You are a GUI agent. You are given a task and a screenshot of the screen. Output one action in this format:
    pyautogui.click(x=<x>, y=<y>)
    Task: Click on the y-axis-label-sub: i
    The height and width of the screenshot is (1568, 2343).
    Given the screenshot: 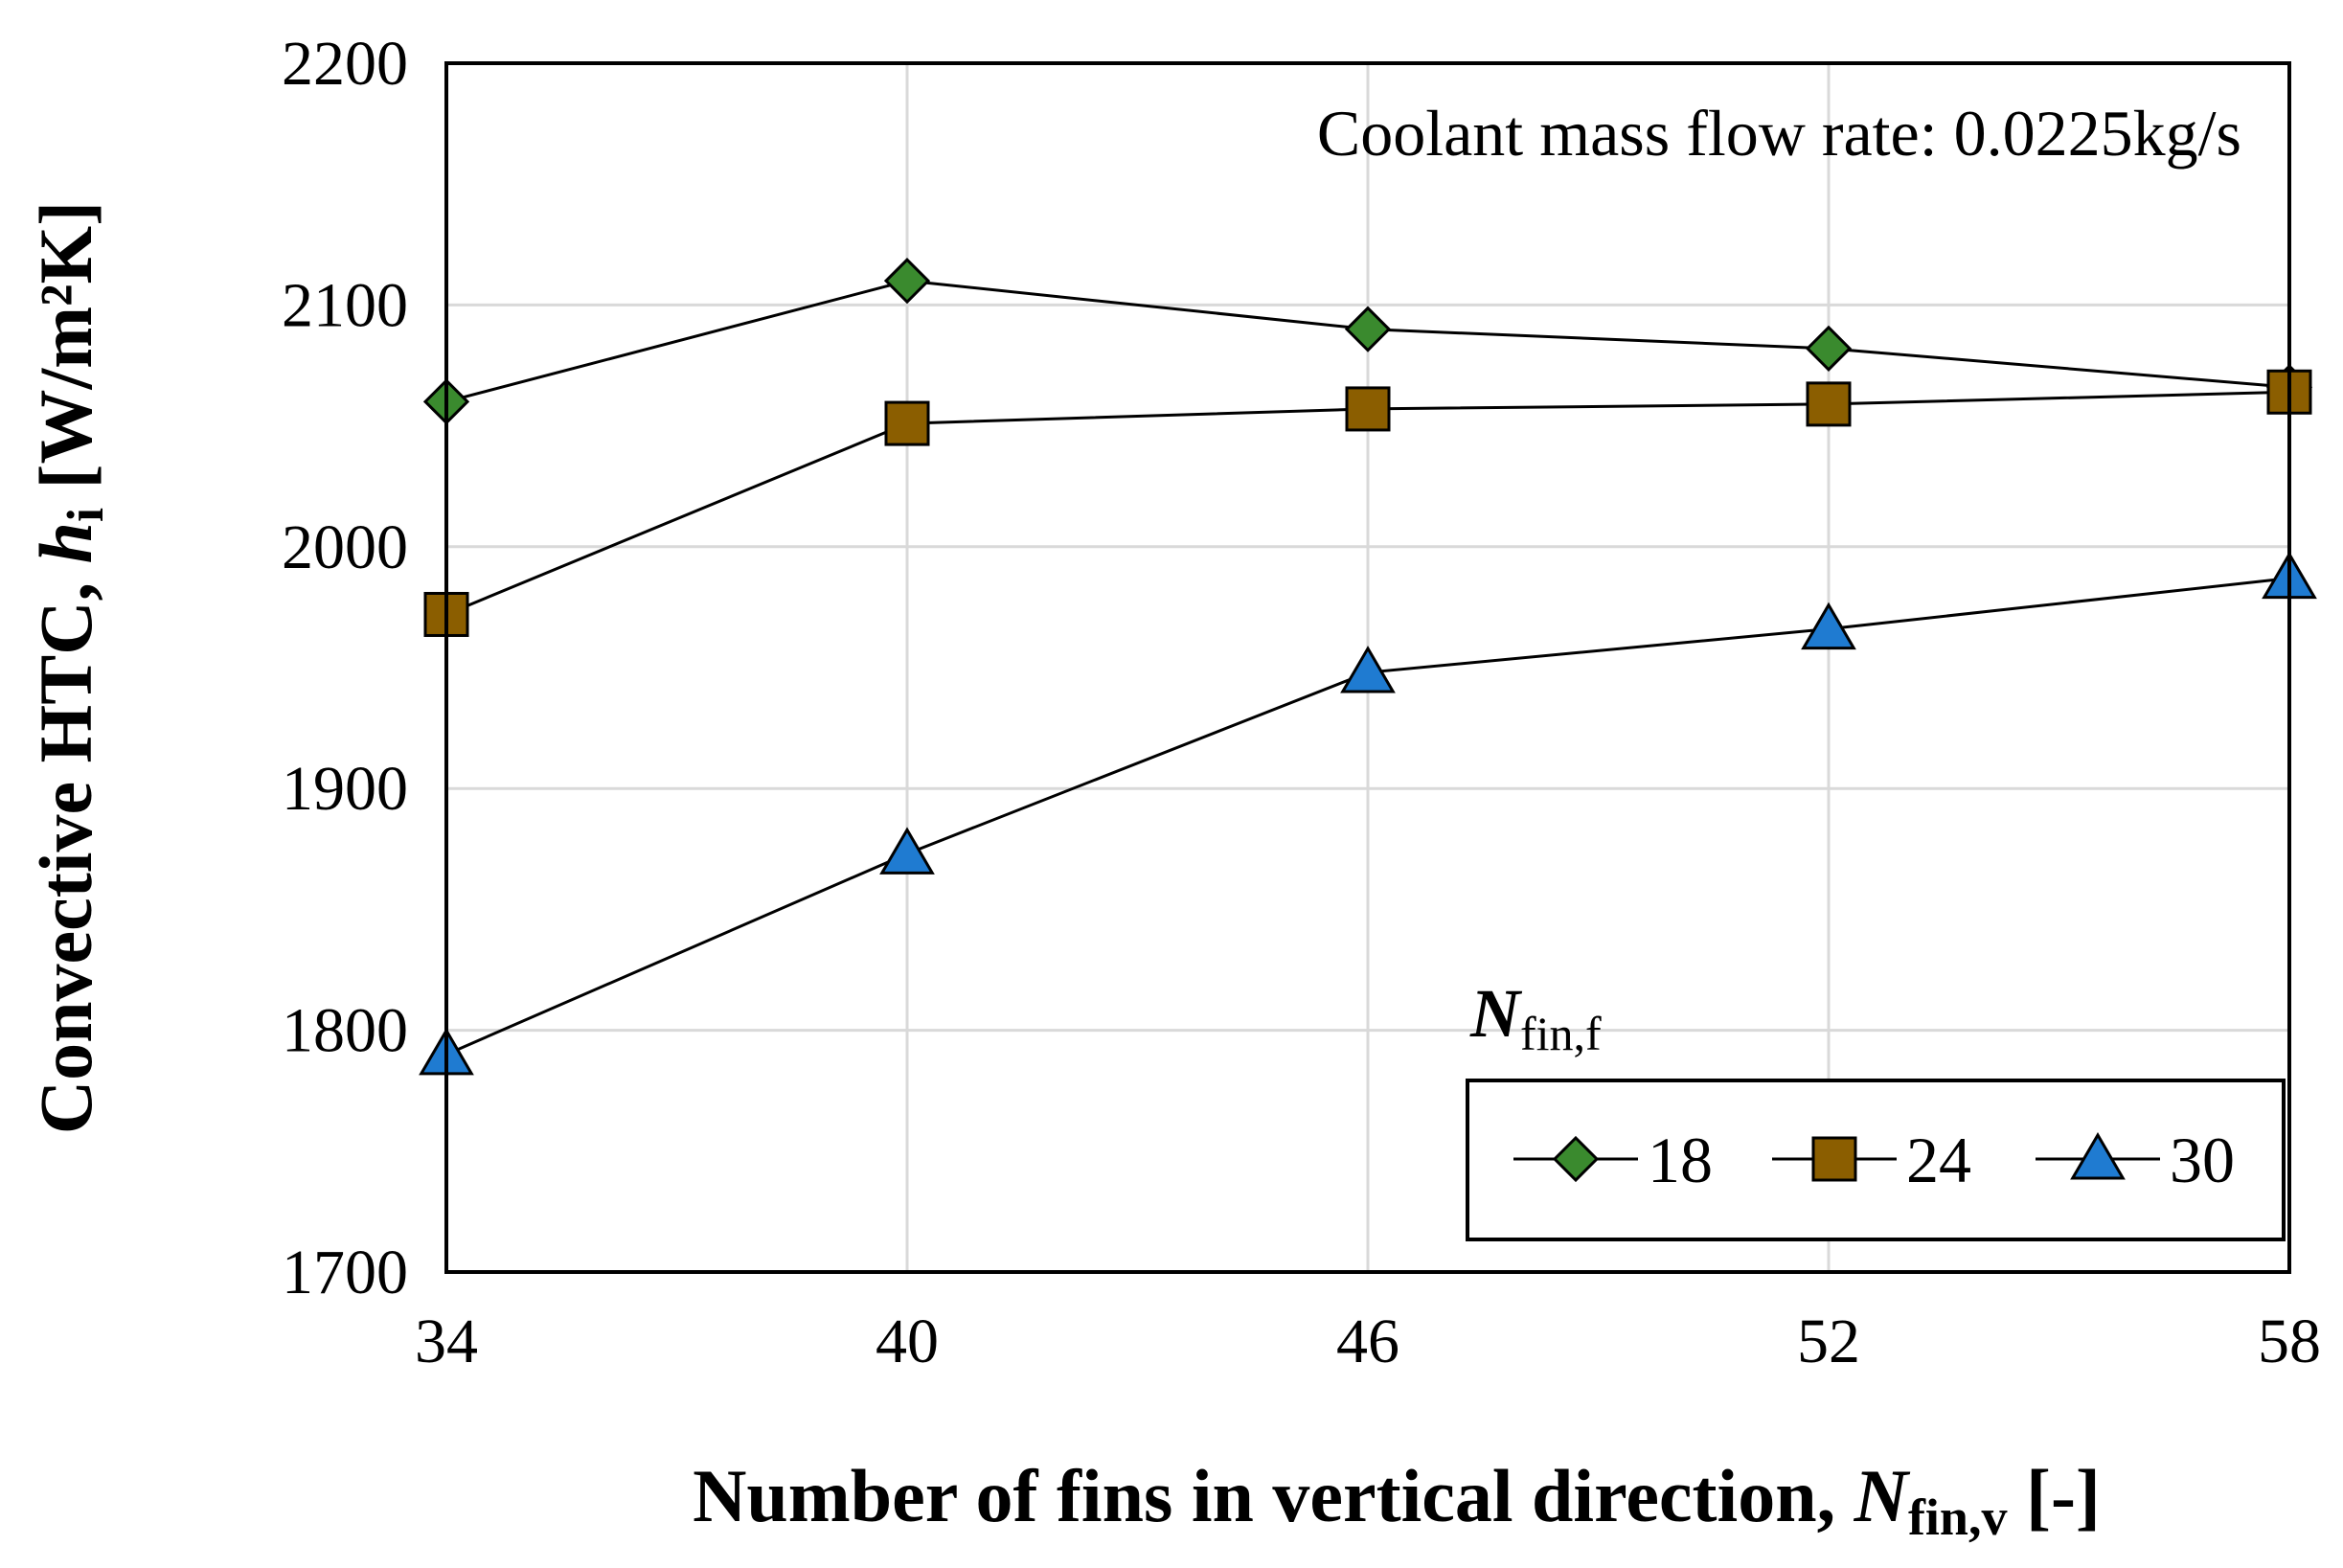 What is the action you would take?
    pyautogui.click(x=85, y=515)
    